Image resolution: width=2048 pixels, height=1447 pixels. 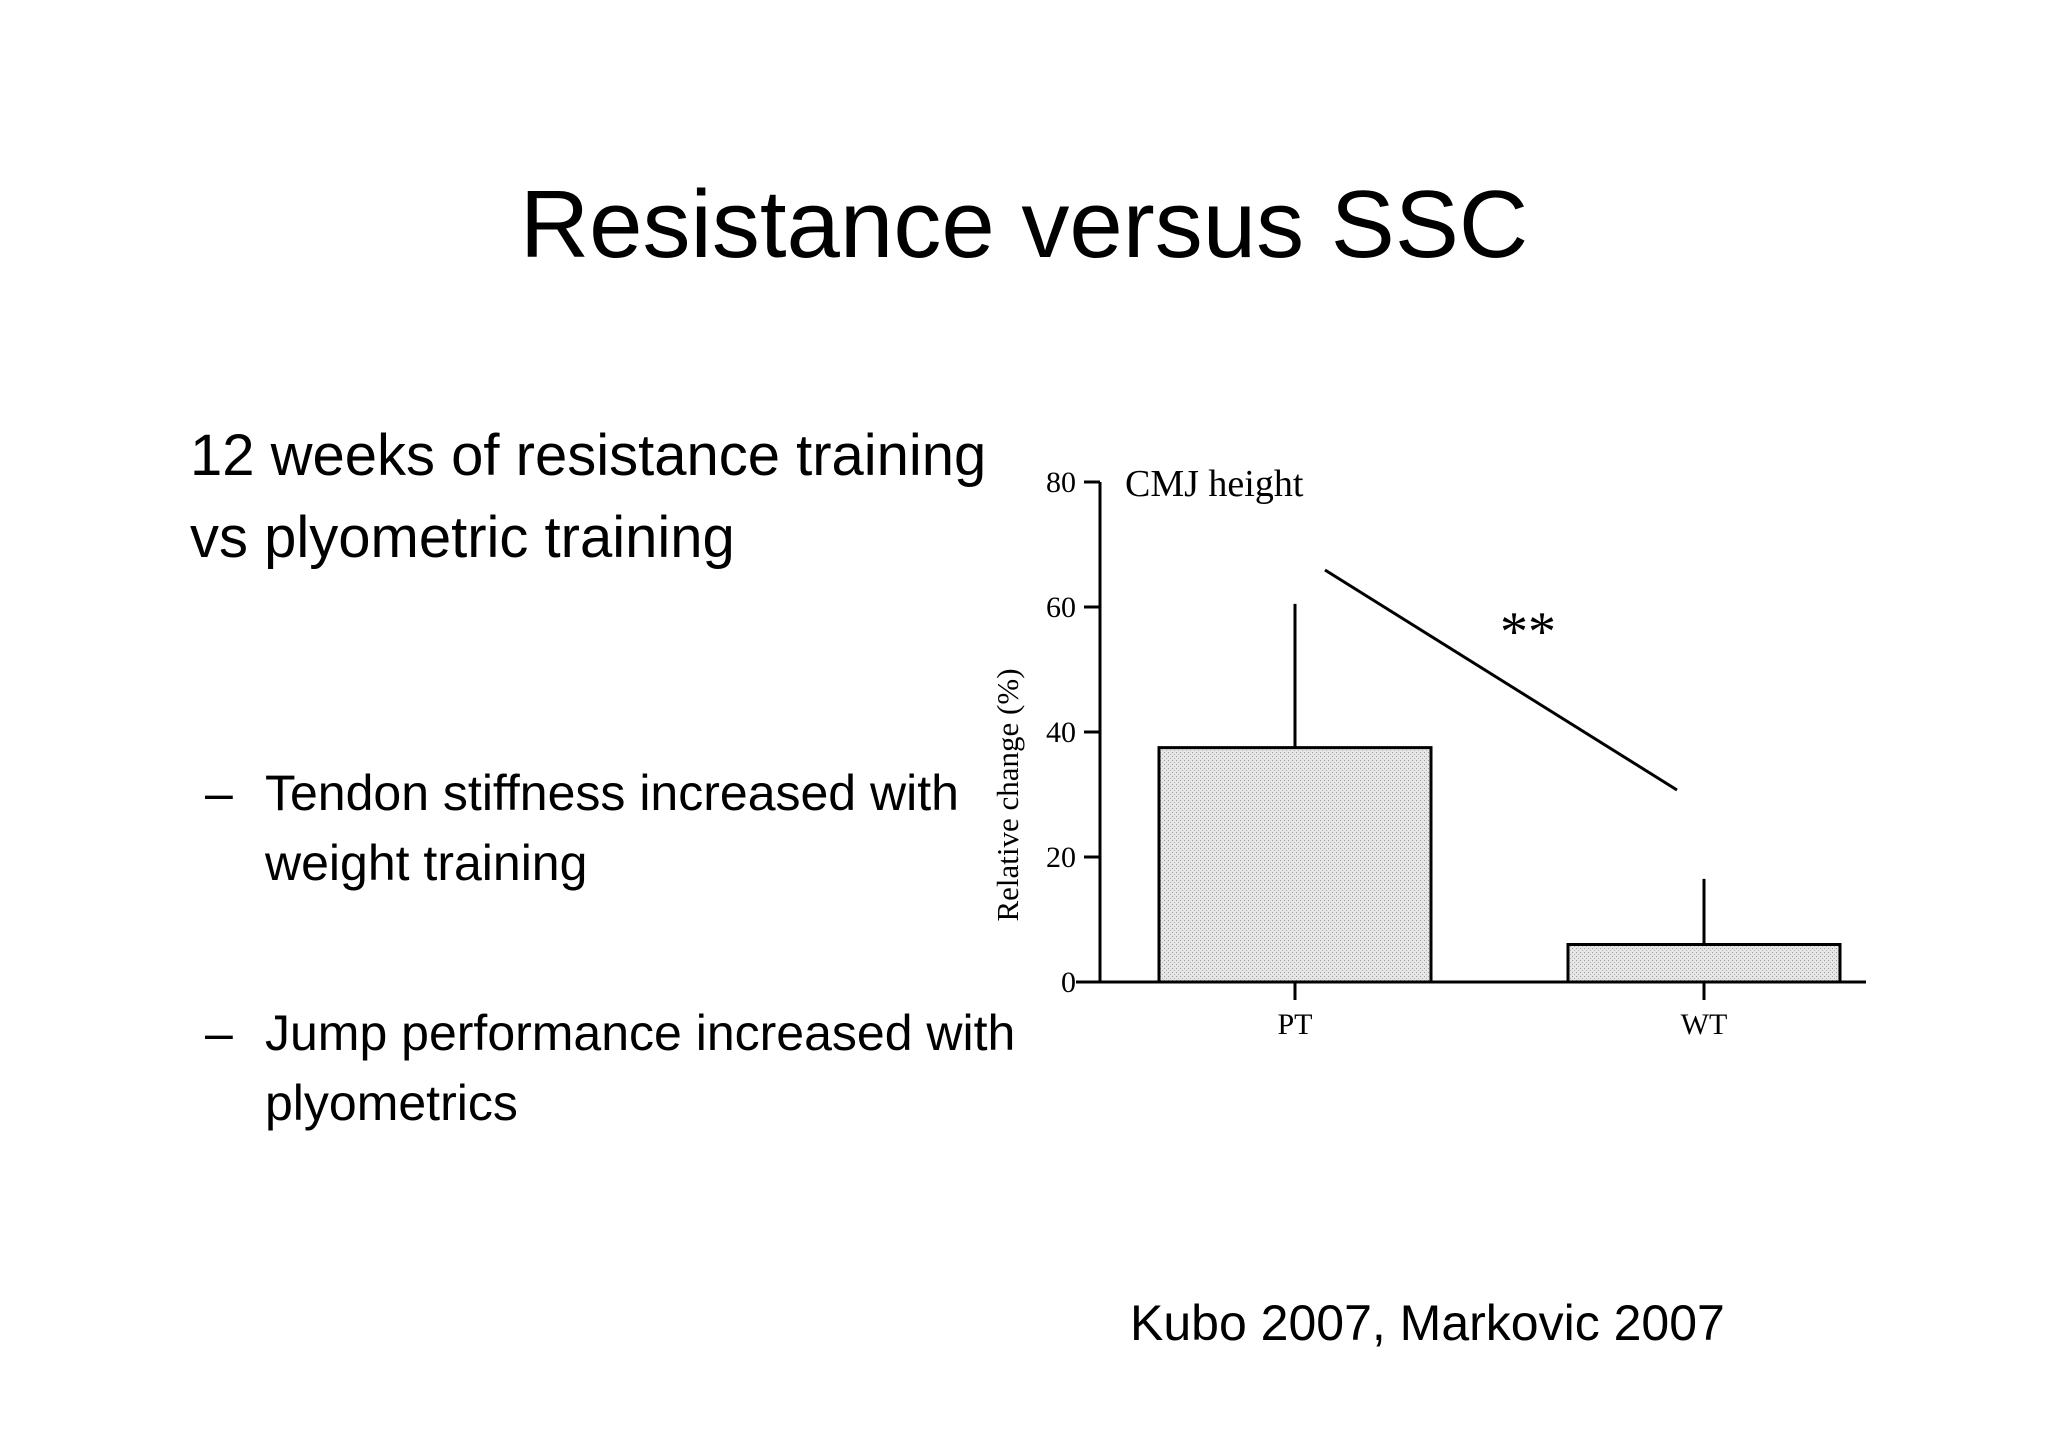 I want to click on y-tick-label: 0, so click(x=1068, y=982).